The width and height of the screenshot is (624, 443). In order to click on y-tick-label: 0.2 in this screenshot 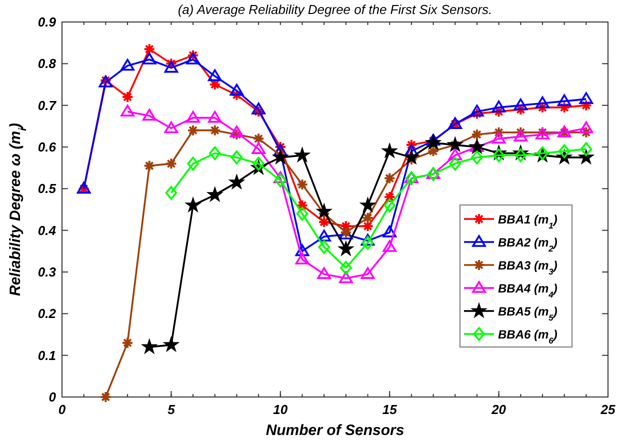, I will do `click(47, 314)`.